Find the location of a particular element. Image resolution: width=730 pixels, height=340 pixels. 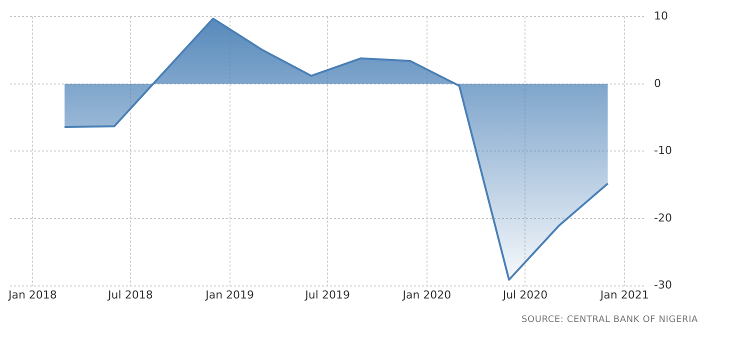

x-tick-label: Jan 2018 is located at coordinates (32, 295).